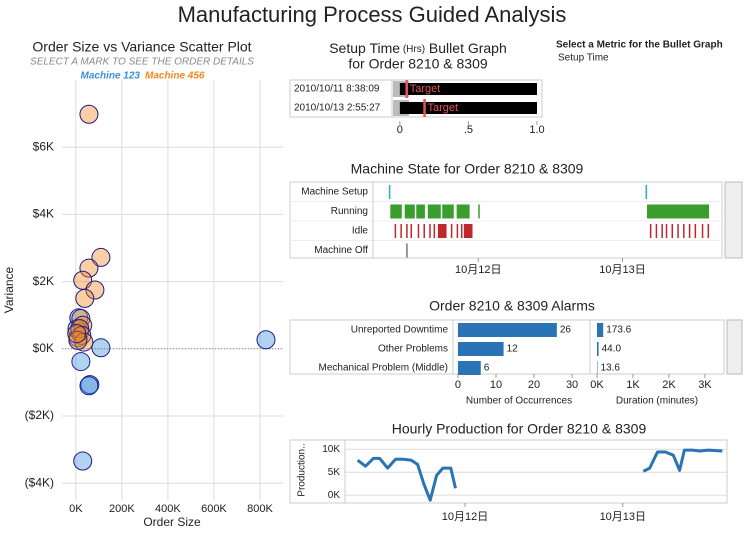  What do you see at coordinates (337, 108) in the screenshot?
I see `row-label: 2010/10/13 2:55:27` at bounding box center [337, 108].